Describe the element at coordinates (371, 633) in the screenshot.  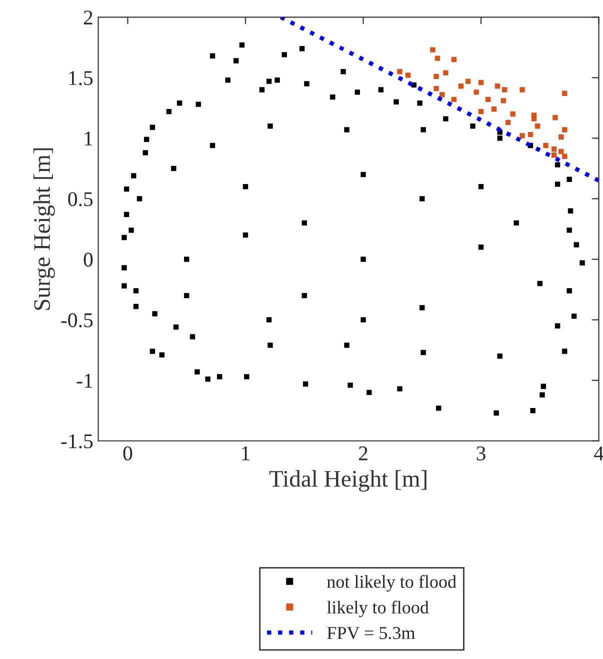
I see `legend-label: FPV = 5.3m` at that location.